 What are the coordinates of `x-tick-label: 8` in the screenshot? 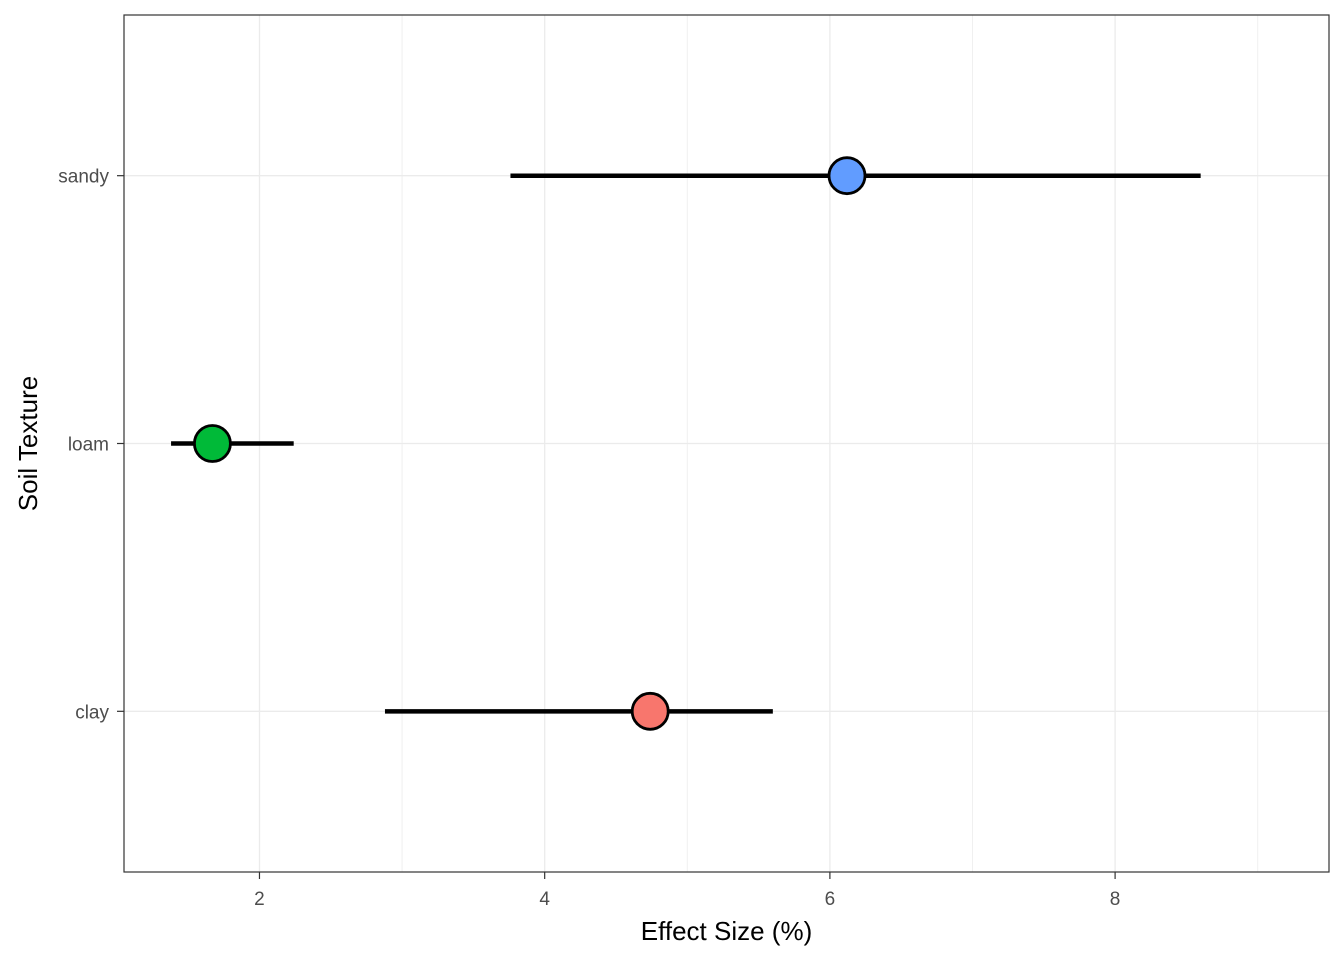 It's located at (1115, 899).